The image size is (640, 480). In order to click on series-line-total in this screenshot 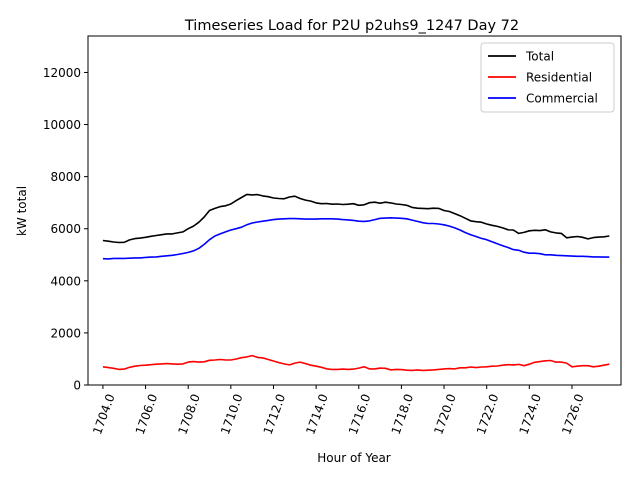, I will do `click(356, 218)`.